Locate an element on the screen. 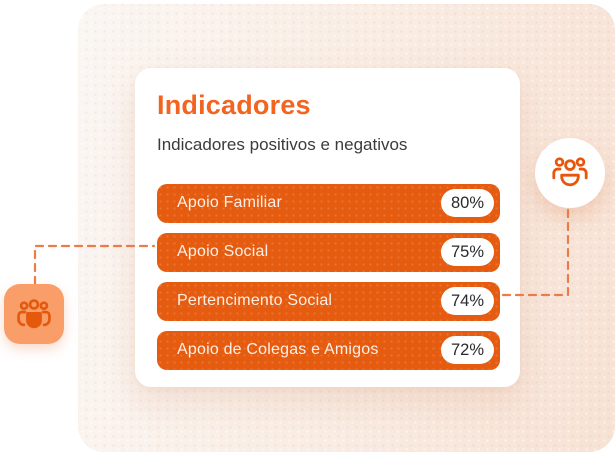  indicator-bar-pertencimento-social: Pertencimento Social 74% is located at coordinates (328, 301).